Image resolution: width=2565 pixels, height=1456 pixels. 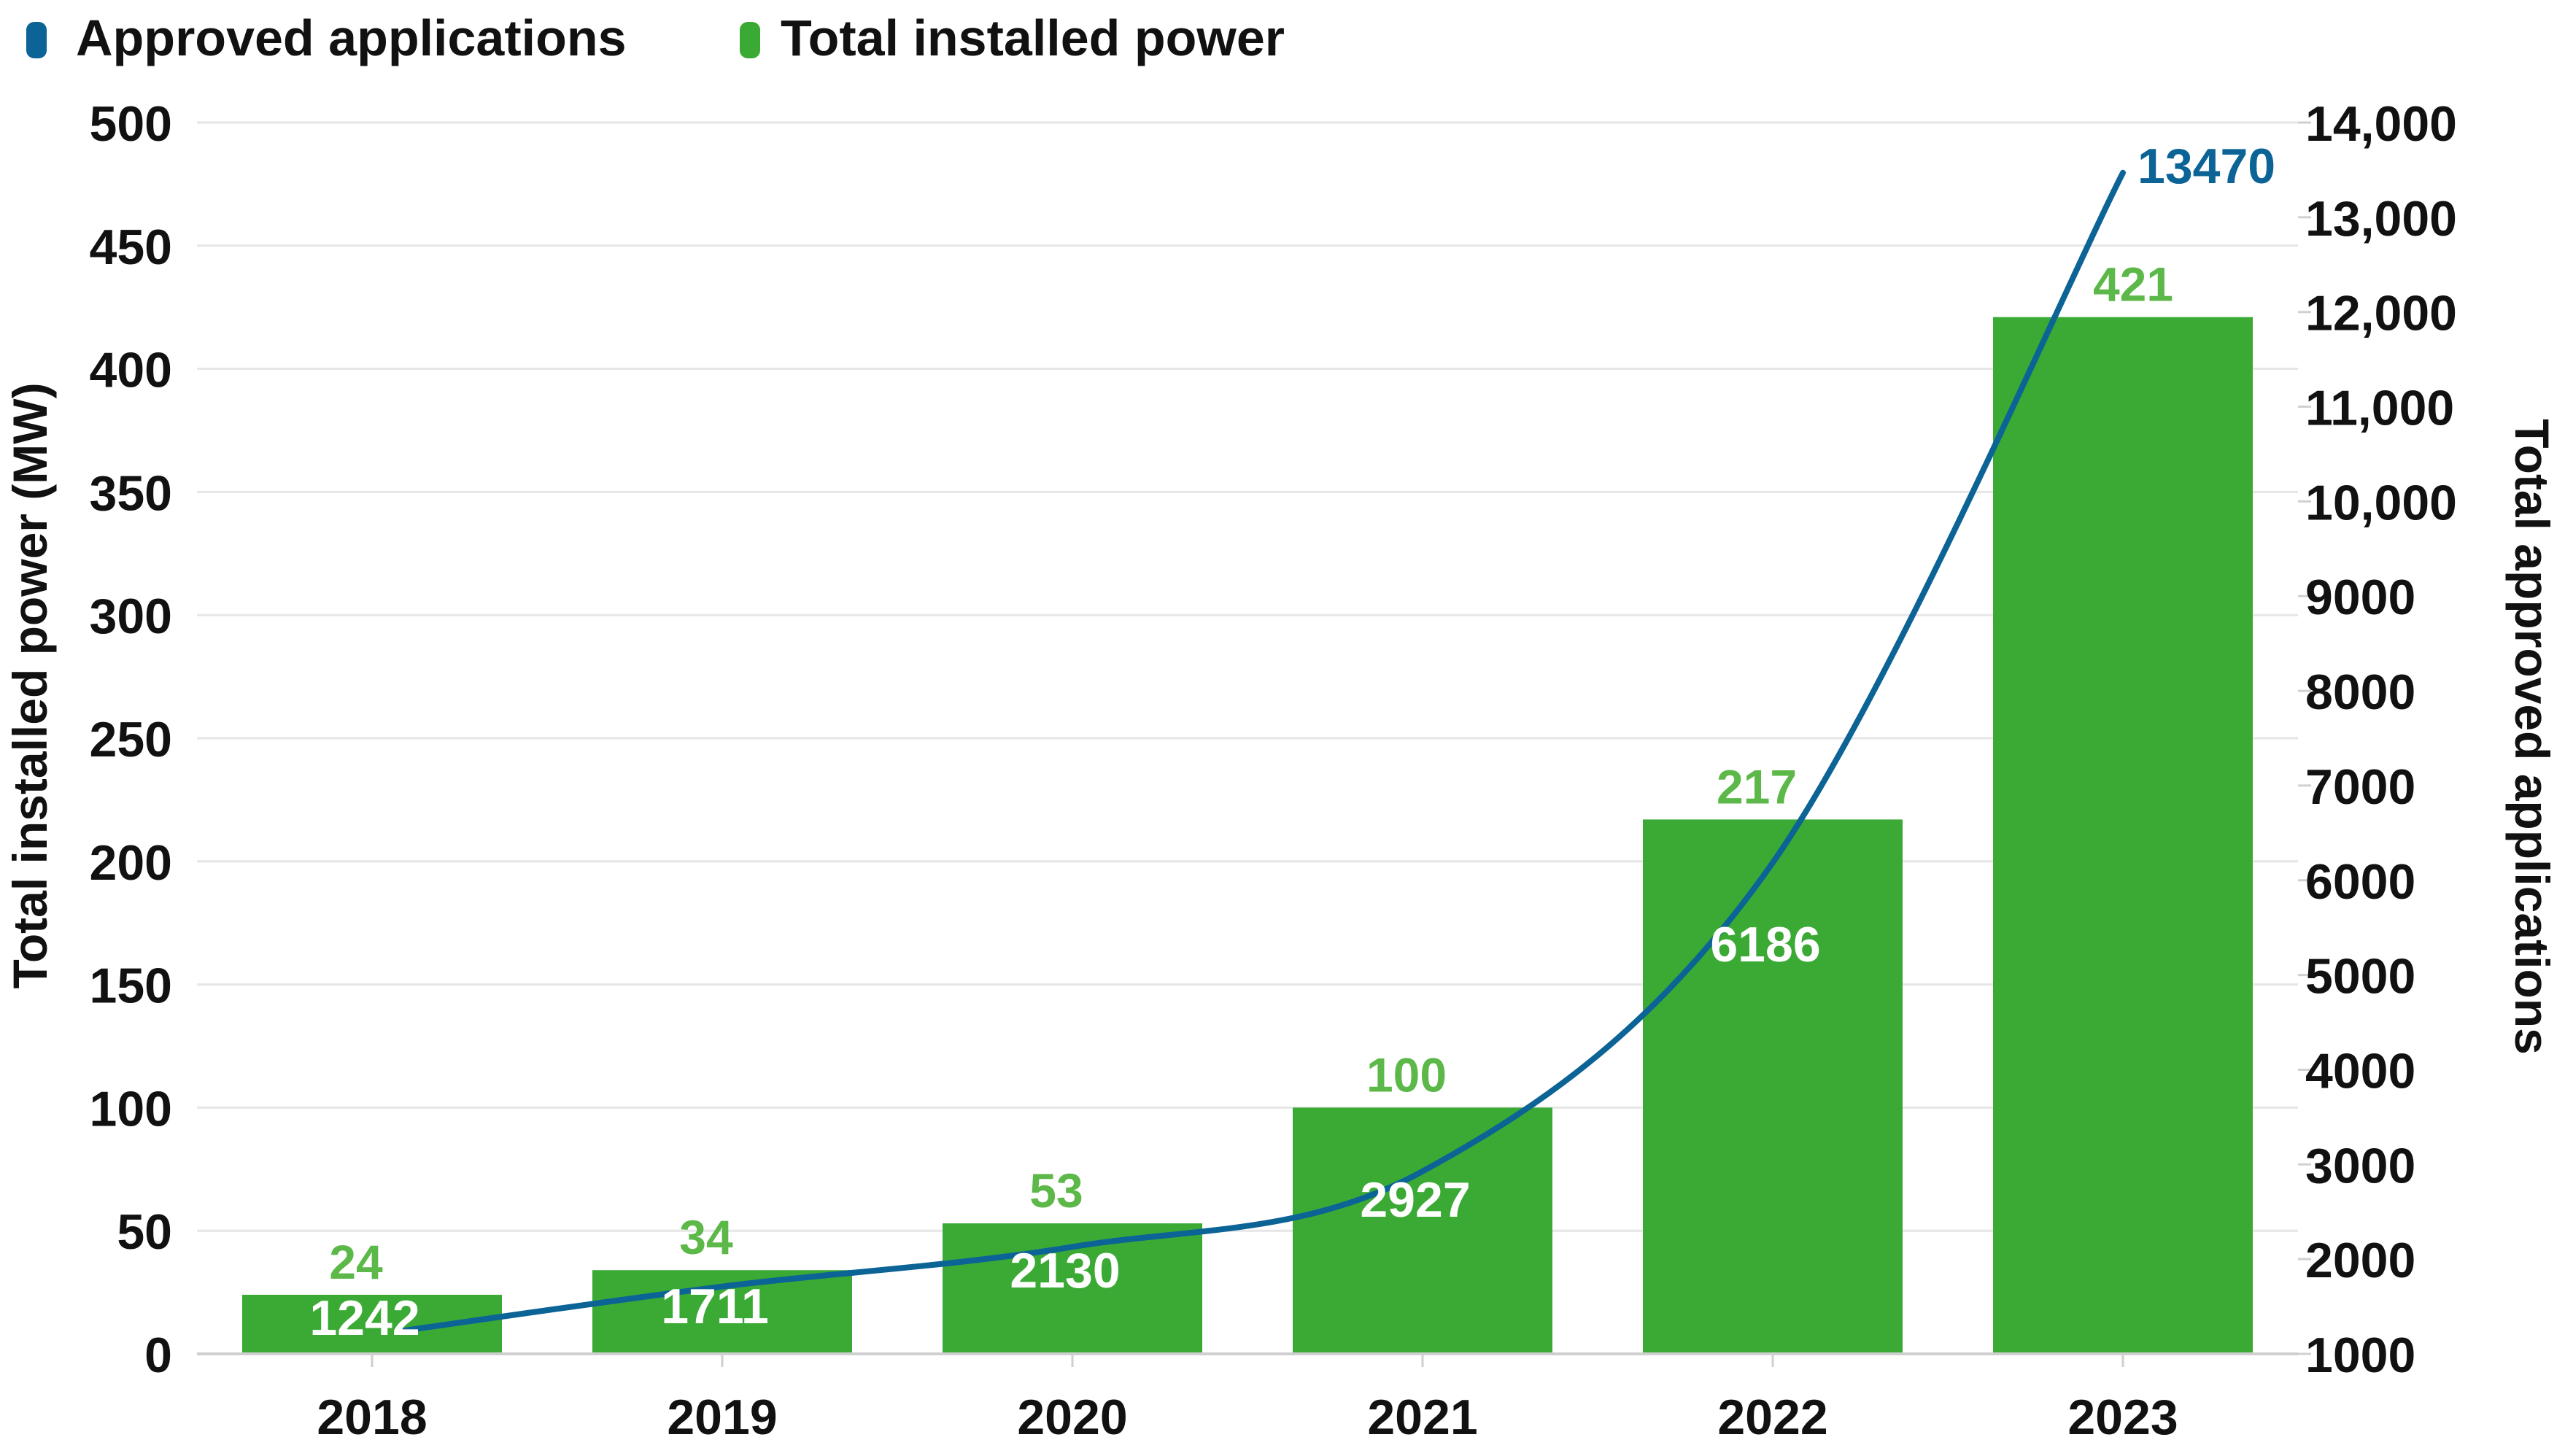 I want to click on x-tick-label: 2020, so click(x=1072, y=1417).